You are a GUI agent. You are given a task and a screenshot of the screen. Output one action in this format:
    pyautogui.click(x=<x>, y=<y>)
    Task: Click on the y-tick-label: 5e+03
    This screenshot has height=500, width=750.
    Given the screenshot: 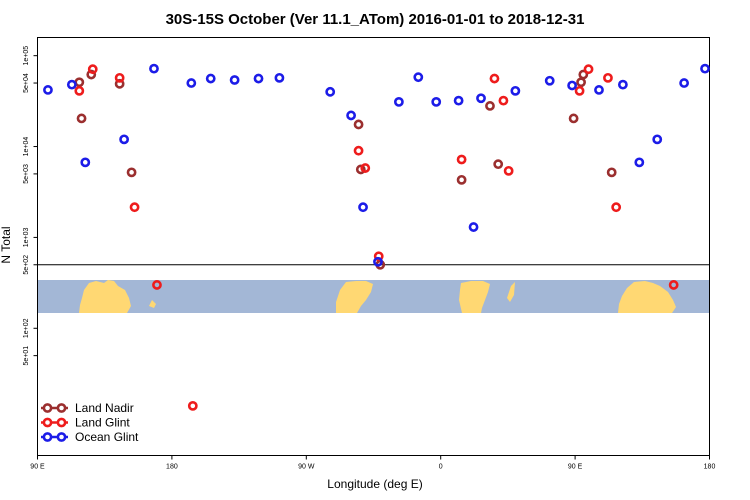 What is the action you would take?
    pyautogui.click(x=26, y=174)
    